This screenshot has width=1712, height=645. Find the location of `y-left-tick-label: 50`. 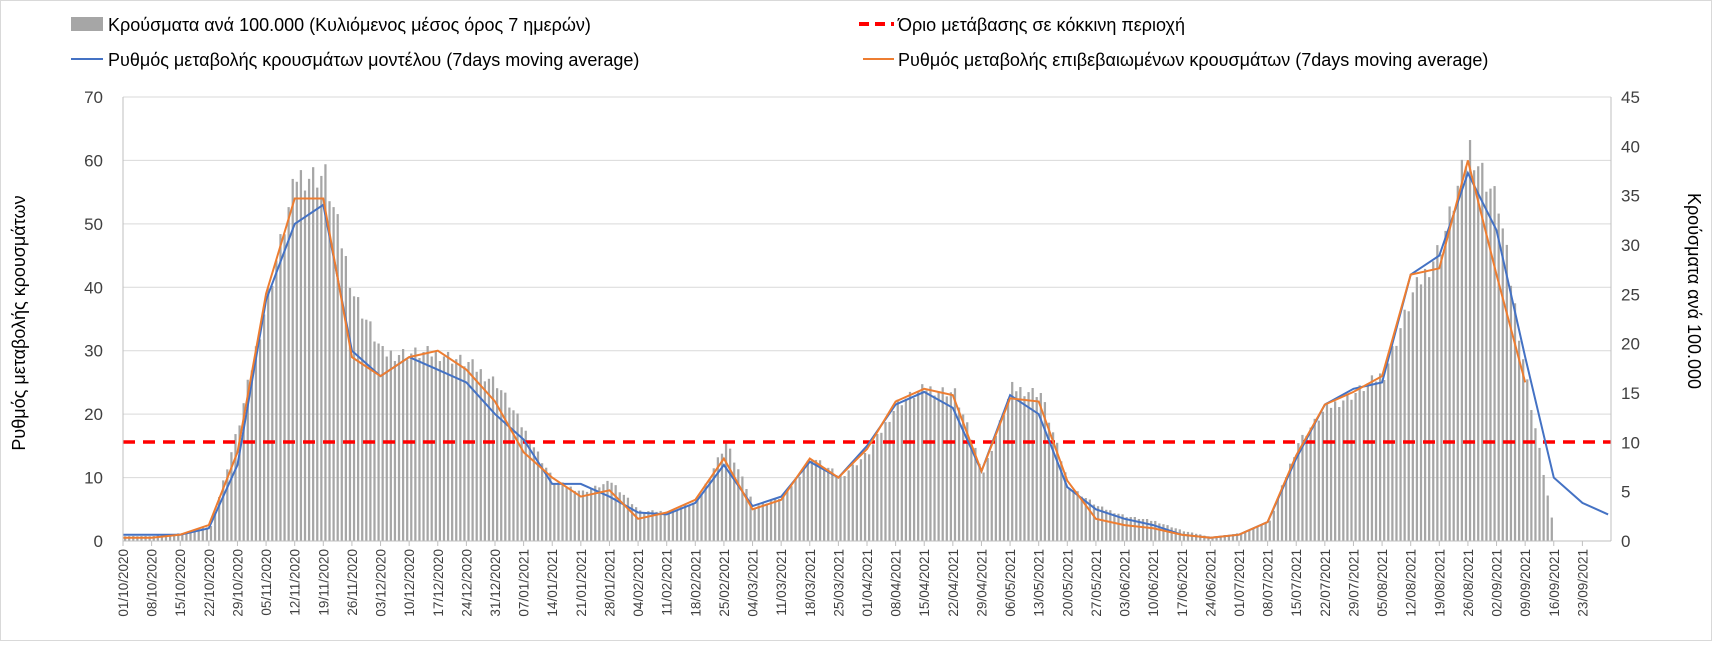

y-left-tick-label: 50 is located at coordinates (93, 224).